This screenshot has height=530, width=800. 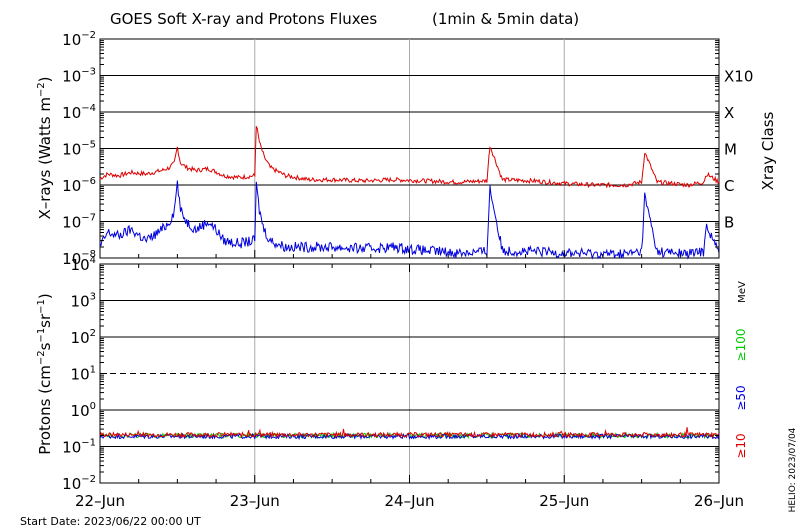 I want to click on proton-ylabel-sup3: −1, so click(x=41, y=306).